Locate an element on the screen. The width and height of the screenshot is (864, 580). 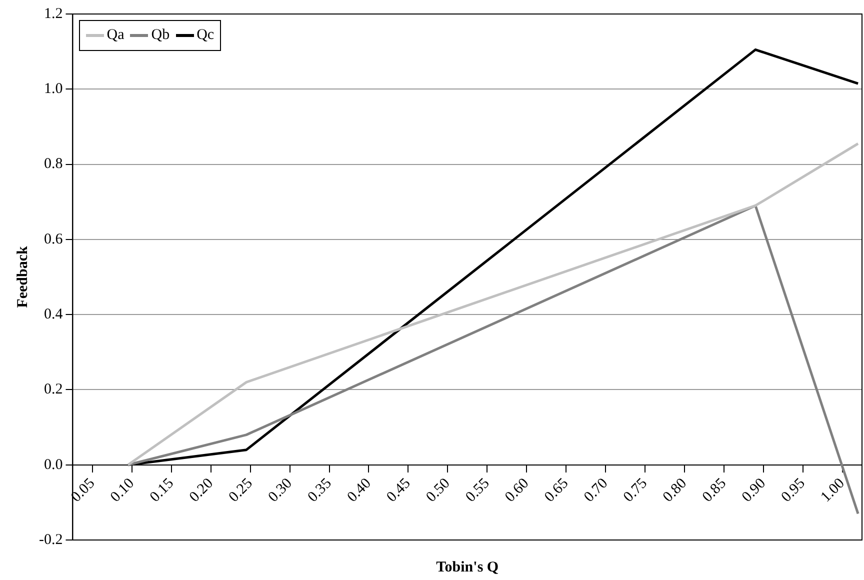
x-tick-label: 0.85 is located at coordinates (715, 491).